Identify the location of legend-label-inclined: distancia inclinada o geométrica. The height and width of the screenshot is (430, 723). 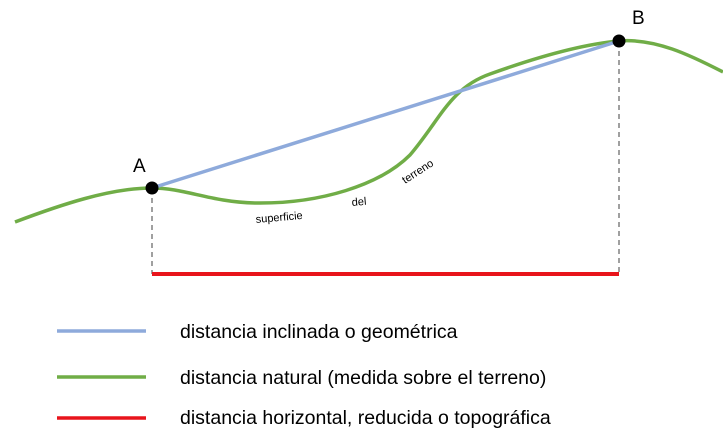
(319, 332).